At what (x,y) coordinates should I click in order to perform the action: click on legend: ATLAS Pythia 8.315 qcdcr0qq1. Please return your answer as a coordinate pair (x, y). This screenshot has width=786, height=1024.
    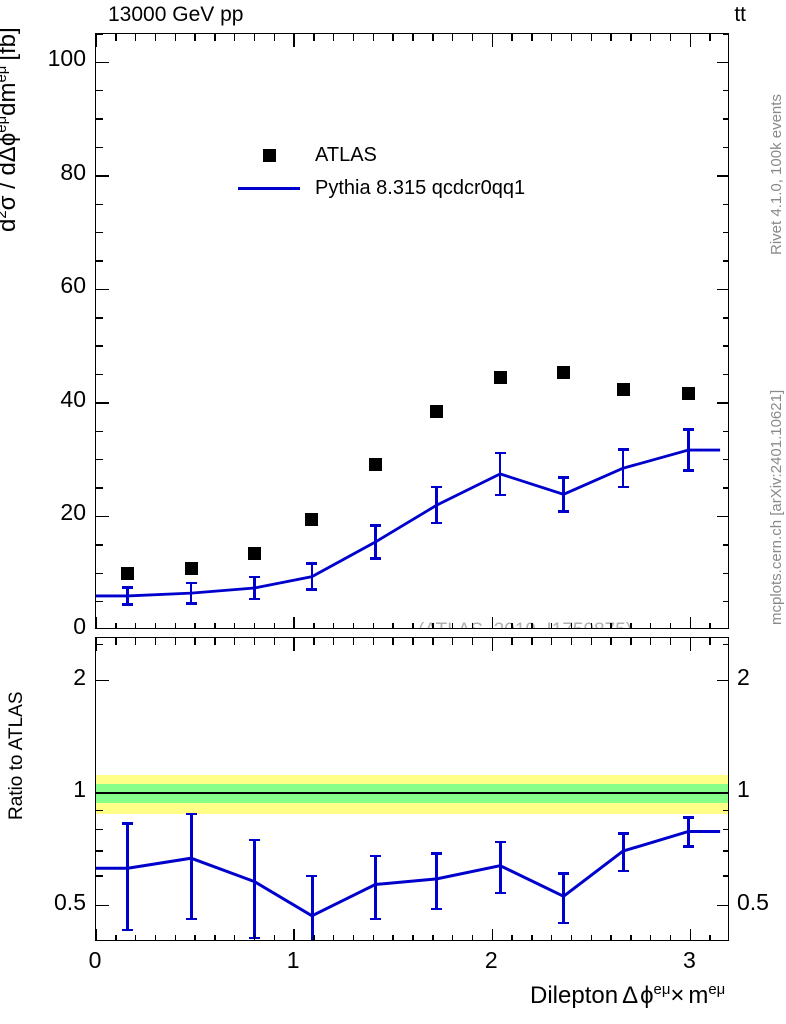
    Looking at the image, I should click on (378, 172).